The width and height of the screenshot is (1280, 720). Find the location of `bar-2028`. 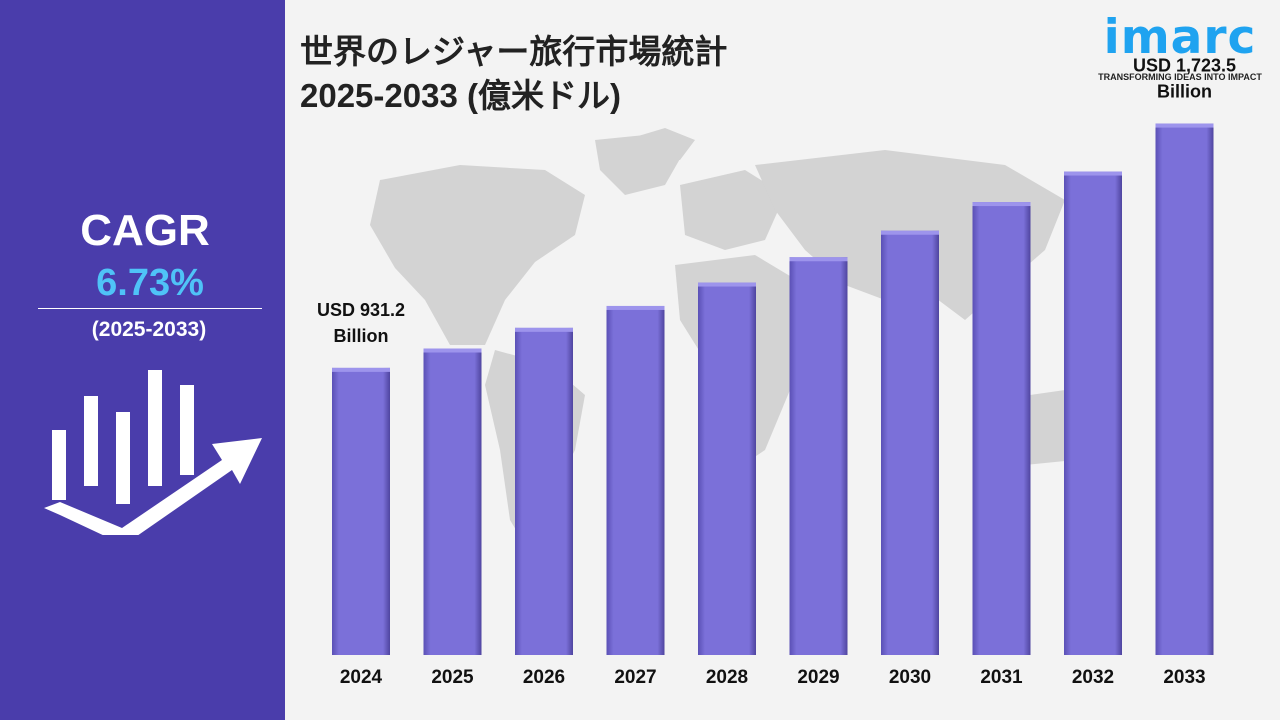

bar-2028 is located at coordinates (727, 468).